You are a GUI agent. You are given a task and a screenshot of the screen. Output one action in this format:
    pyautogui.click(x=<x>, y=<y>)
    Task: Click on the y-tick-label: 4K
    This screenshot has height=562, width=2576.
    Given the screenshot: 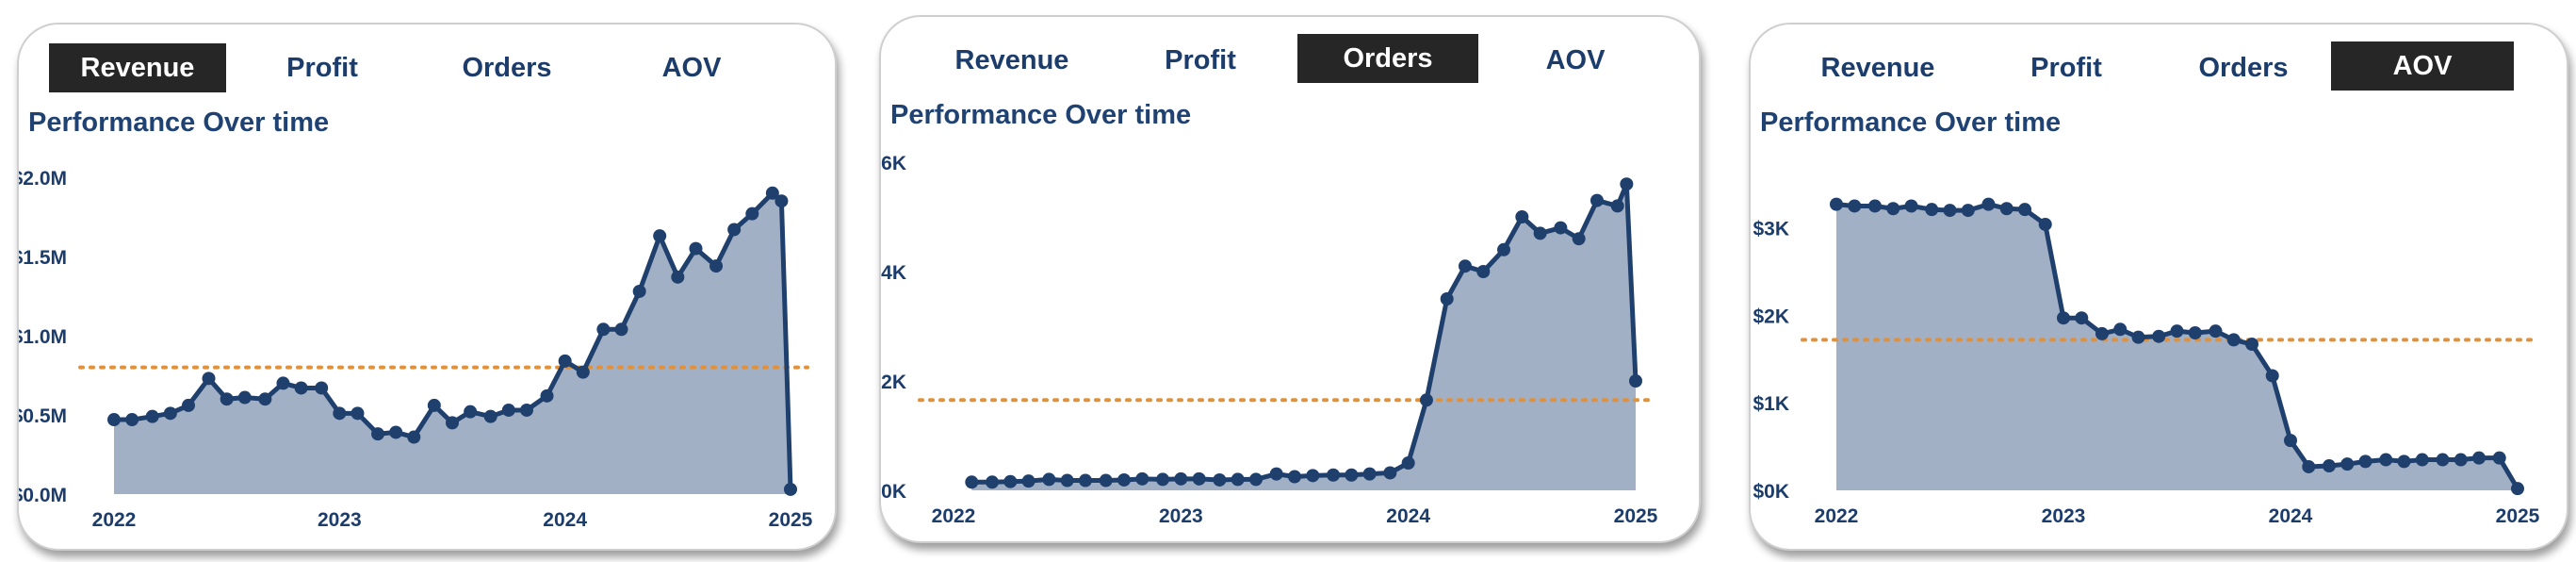 What is the action you would take?
    pyautogui.click(x=893, y=273)
    